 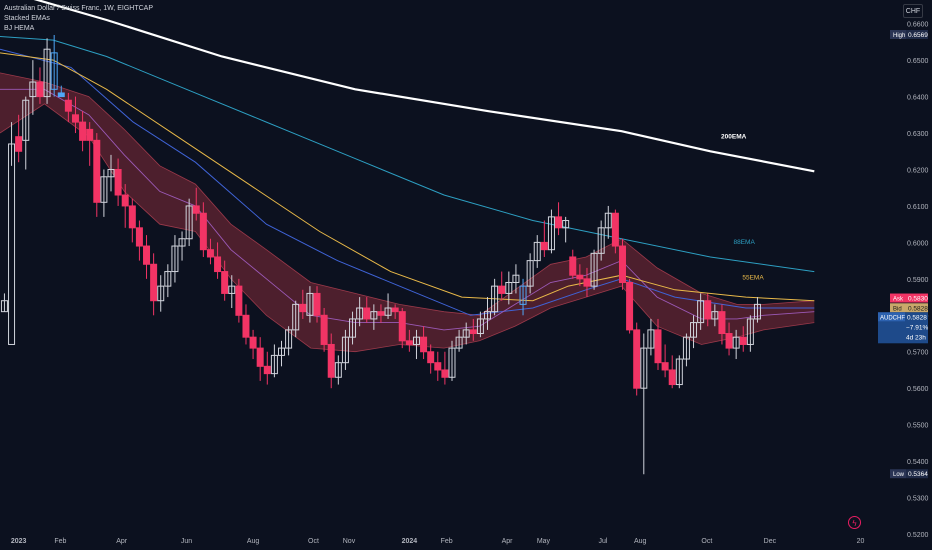 I want to click on bid-tag-value: 0.5828, so click(x=918, y=308).